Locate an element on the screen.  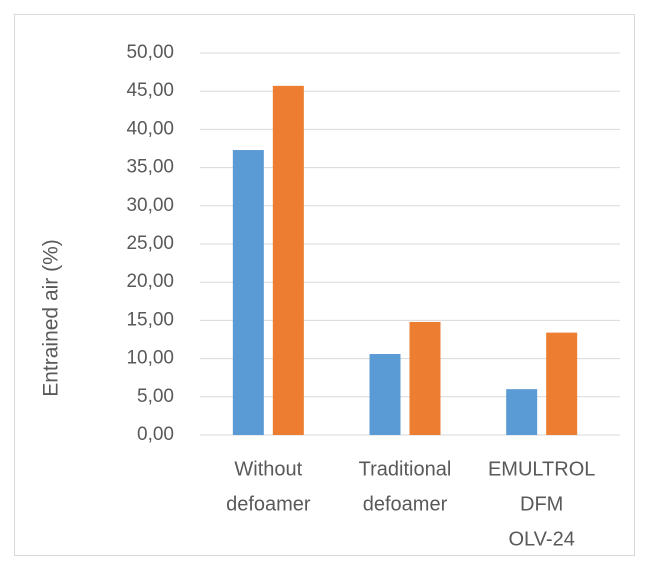
y-tick-label: 45,00 is located at coordinates (150, 90).